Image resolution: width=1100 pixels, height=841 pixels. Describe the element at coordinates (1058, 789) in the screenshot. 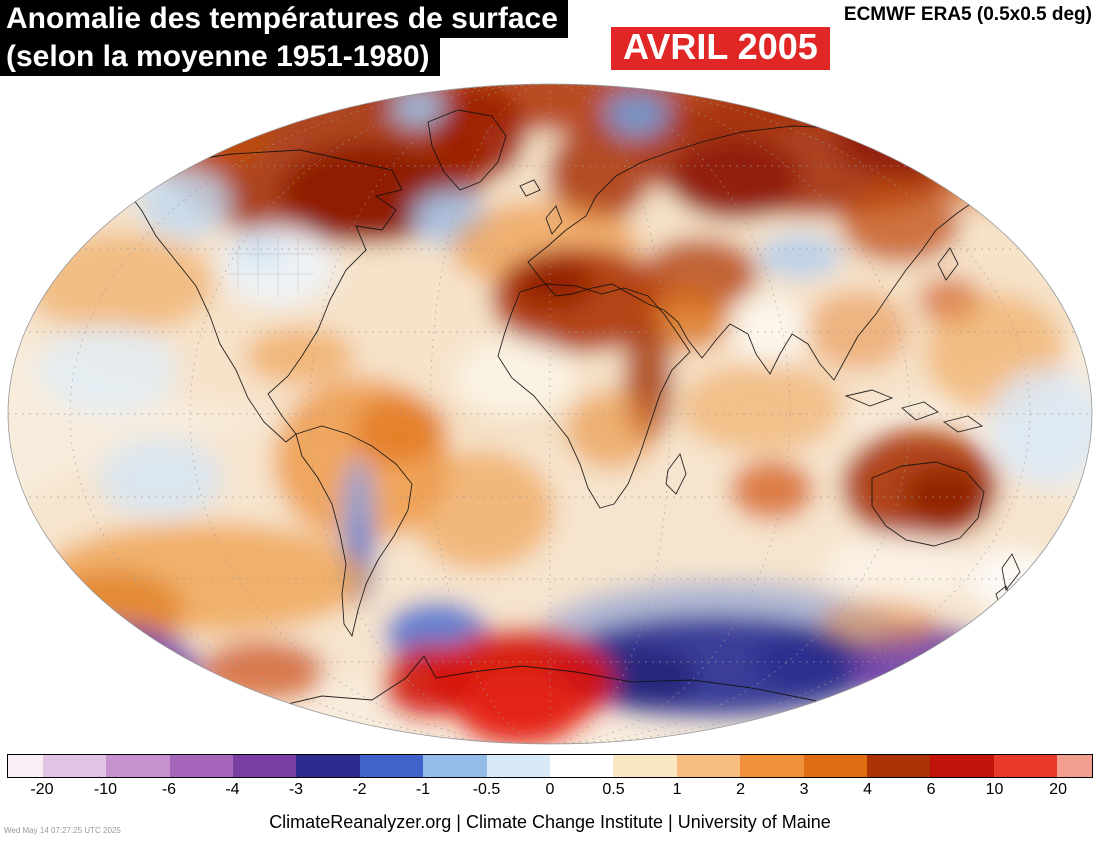

I see `colorbar-tick: 20` at that location.